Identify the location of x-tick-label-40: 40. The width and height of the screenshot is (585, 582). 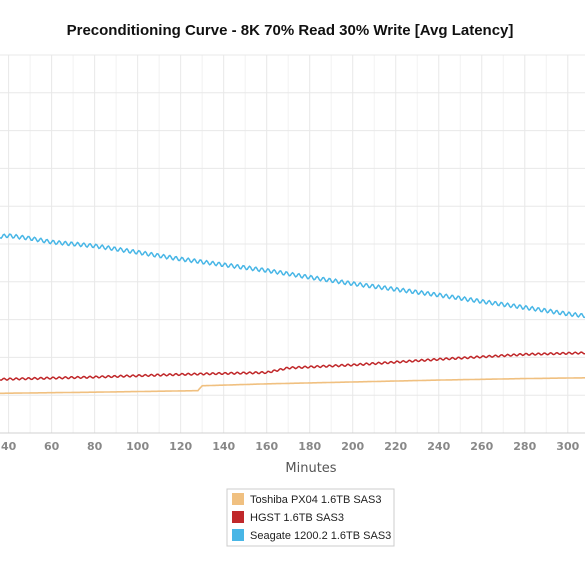
(9, 446).